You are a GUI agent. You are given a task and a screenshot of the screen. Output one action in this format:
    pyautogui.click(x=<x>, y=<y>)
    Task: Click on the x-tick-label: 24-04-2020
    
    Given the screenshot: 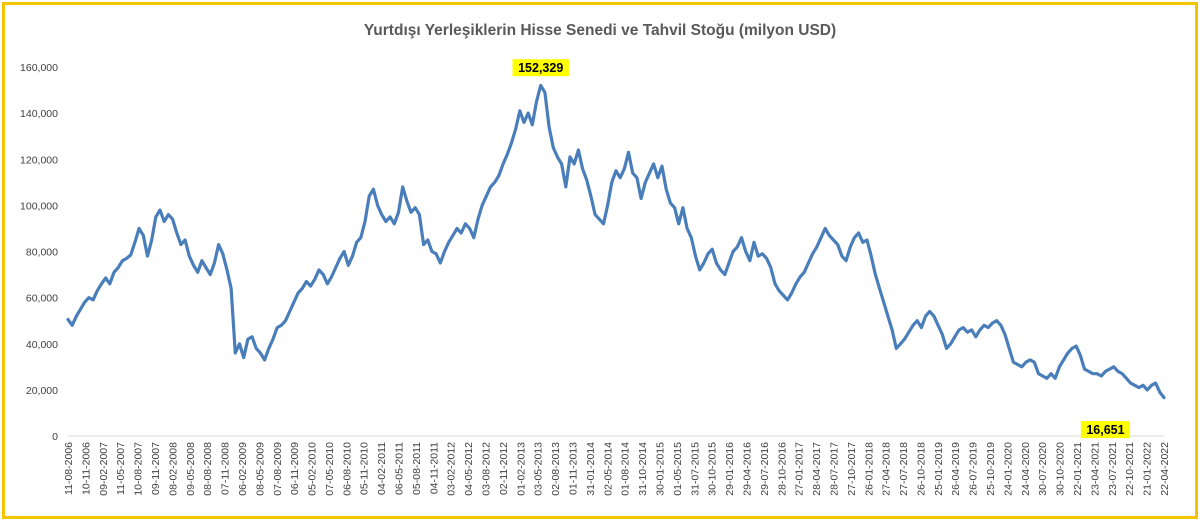 What is the action you would take?
    pyautogui.click(x=1026, y=469)
    